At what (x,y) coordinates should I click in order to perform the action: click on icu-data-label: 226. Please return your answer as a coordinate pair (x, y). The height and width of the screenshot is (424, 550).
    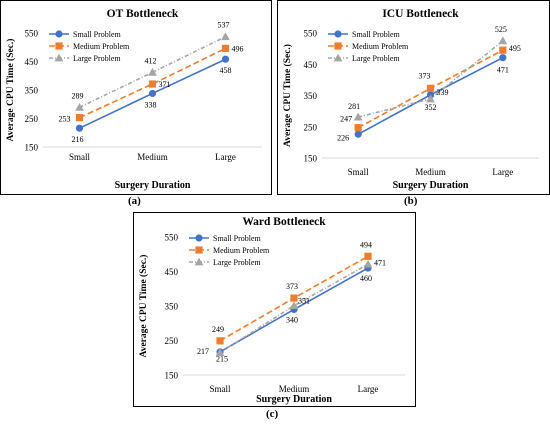
    Looking at the image, I should click on (343, 137).